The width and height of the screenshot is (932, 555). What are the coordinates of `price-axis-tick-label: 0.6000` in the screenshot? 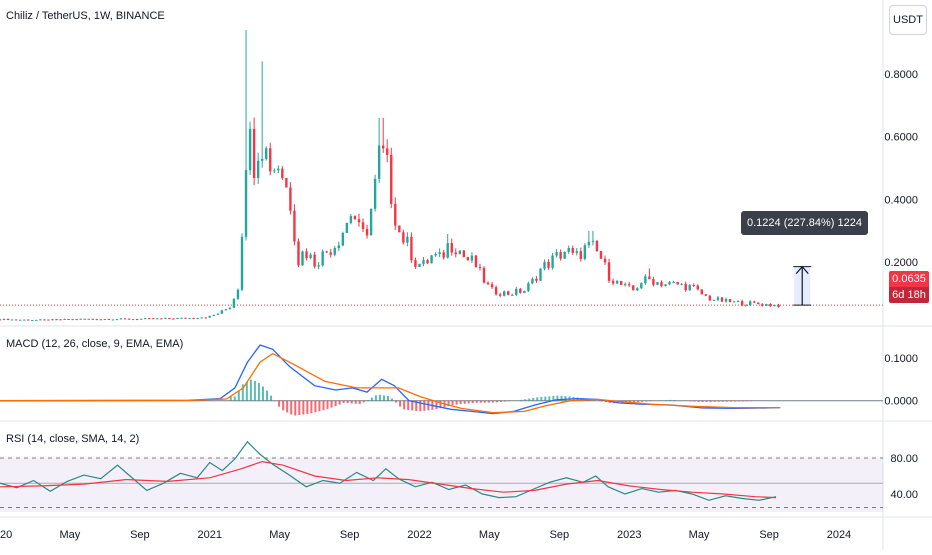 It's located at (901, 138).